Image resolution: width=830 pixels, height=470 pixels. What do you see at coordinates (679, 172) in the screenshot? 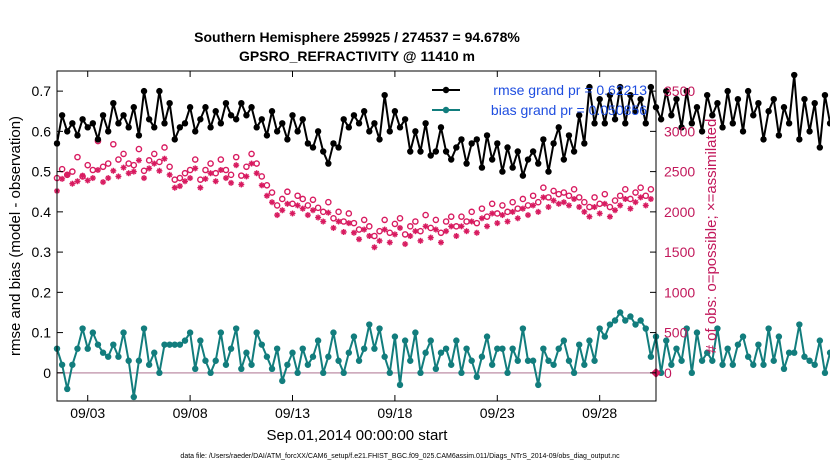
I see `y2-tick-label: 2500` at bounding box center [679, 172].